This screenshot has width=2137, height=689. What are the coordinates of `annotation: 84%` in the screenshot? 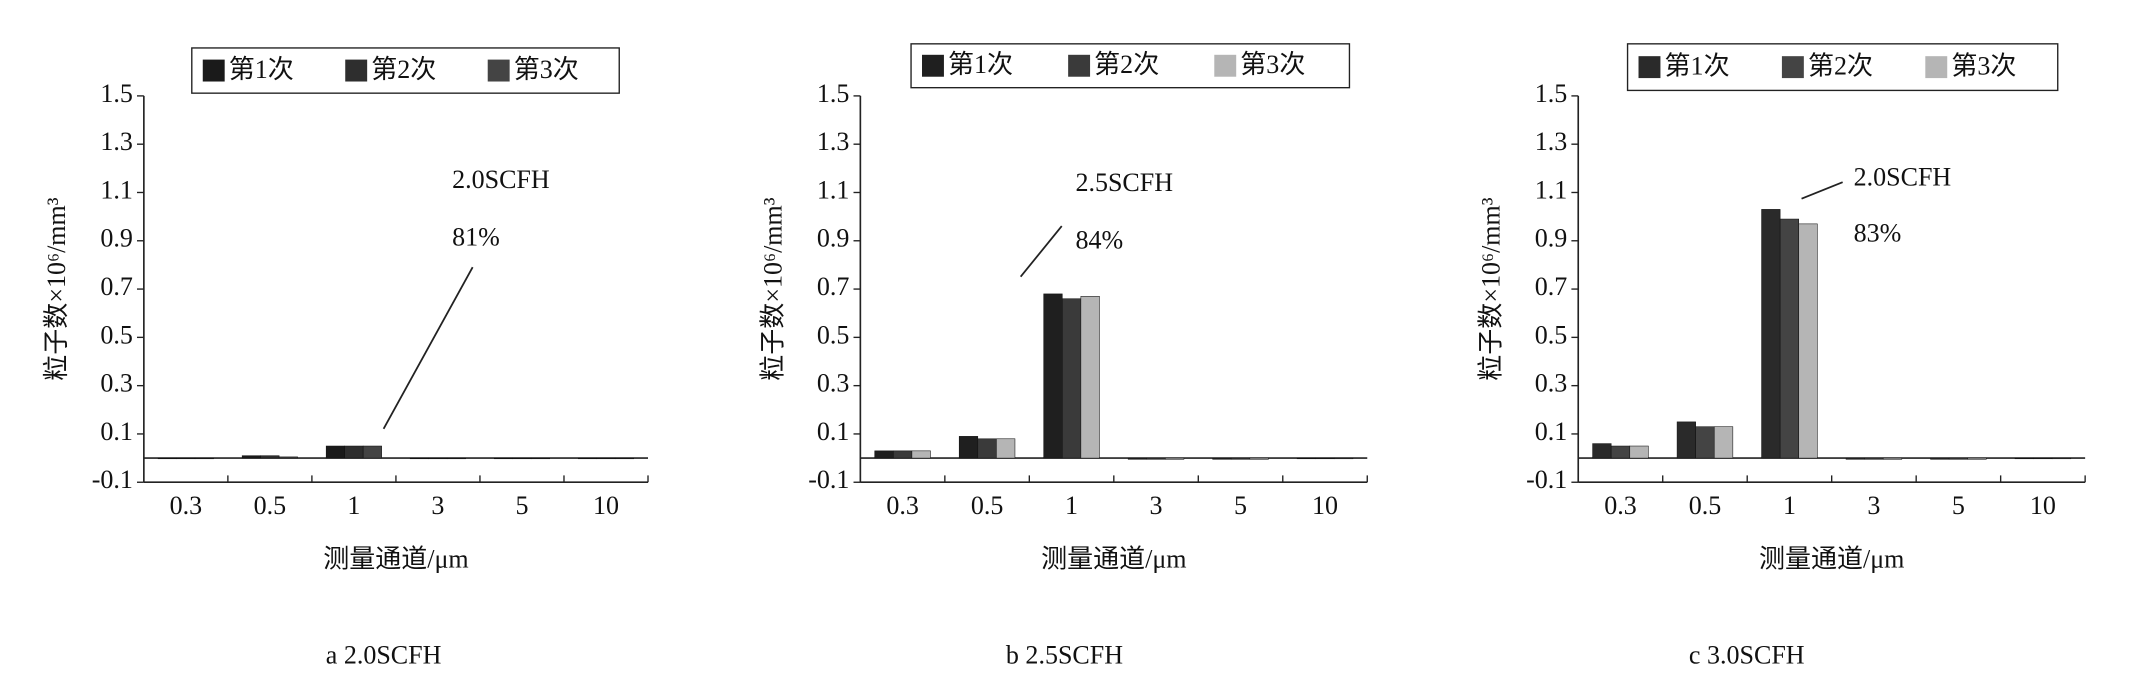 It's located at (1099, 239).